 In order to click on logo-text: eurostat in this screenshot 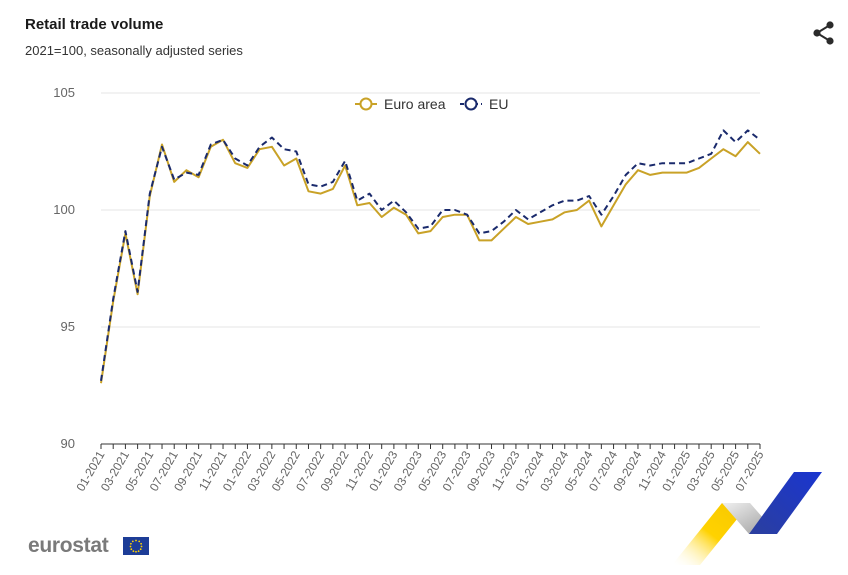, I will do `click(68, 545)`.